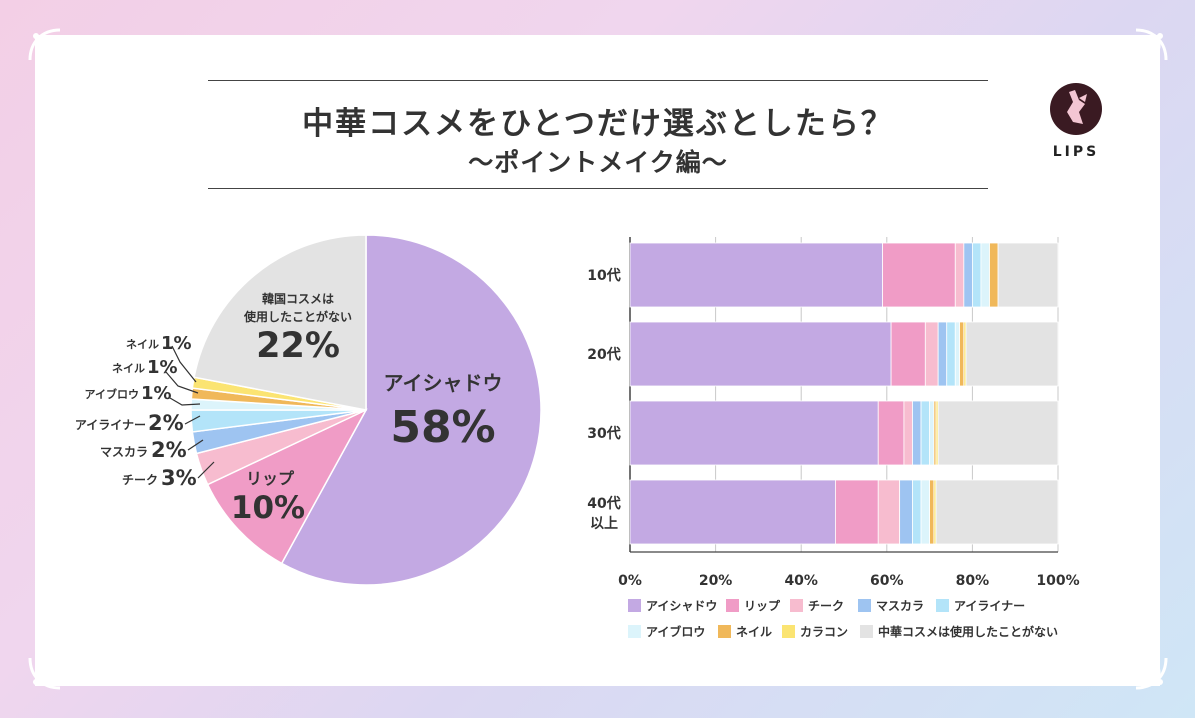 The height and width of the screenshot is (718, 1195). I want to click on pie-label-eyeliner: アイライナー, so click(110, 425).